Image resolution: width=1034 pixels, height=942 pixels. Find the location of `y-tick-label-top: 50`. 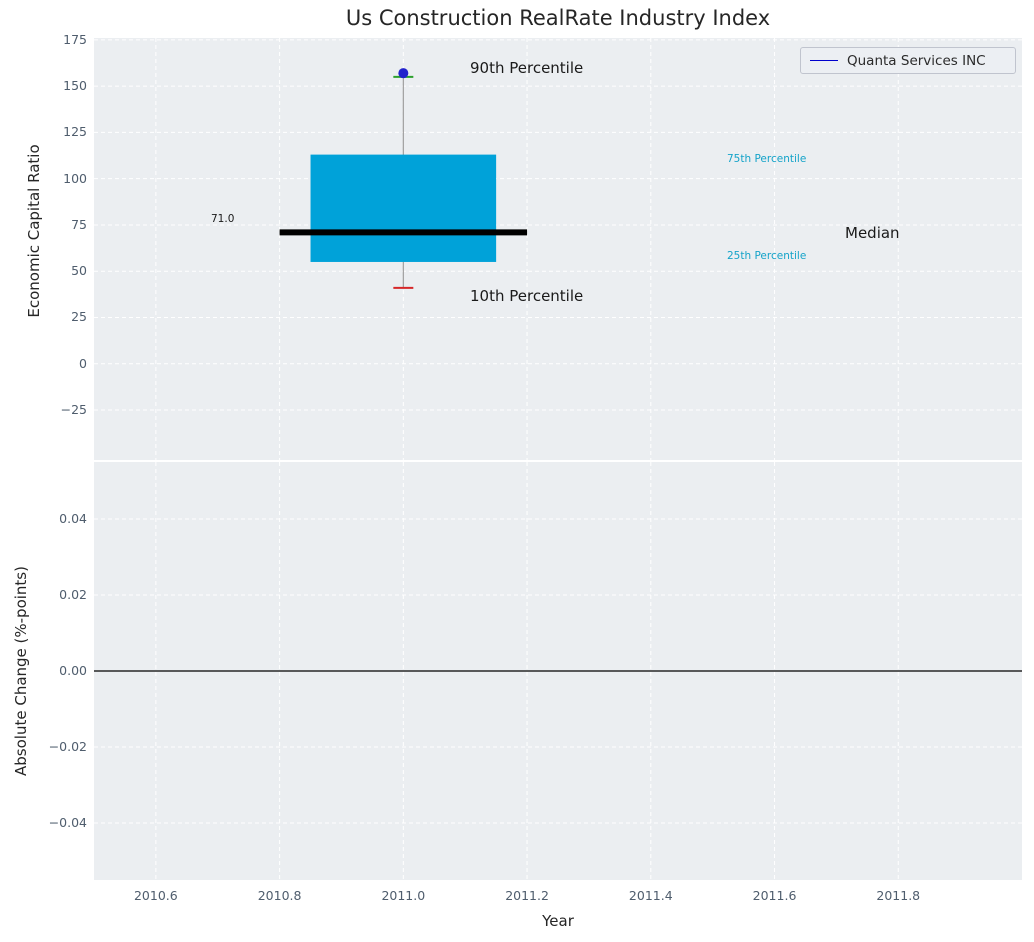

y-tick-label-top: 50 is located at coordinates (79, 271).